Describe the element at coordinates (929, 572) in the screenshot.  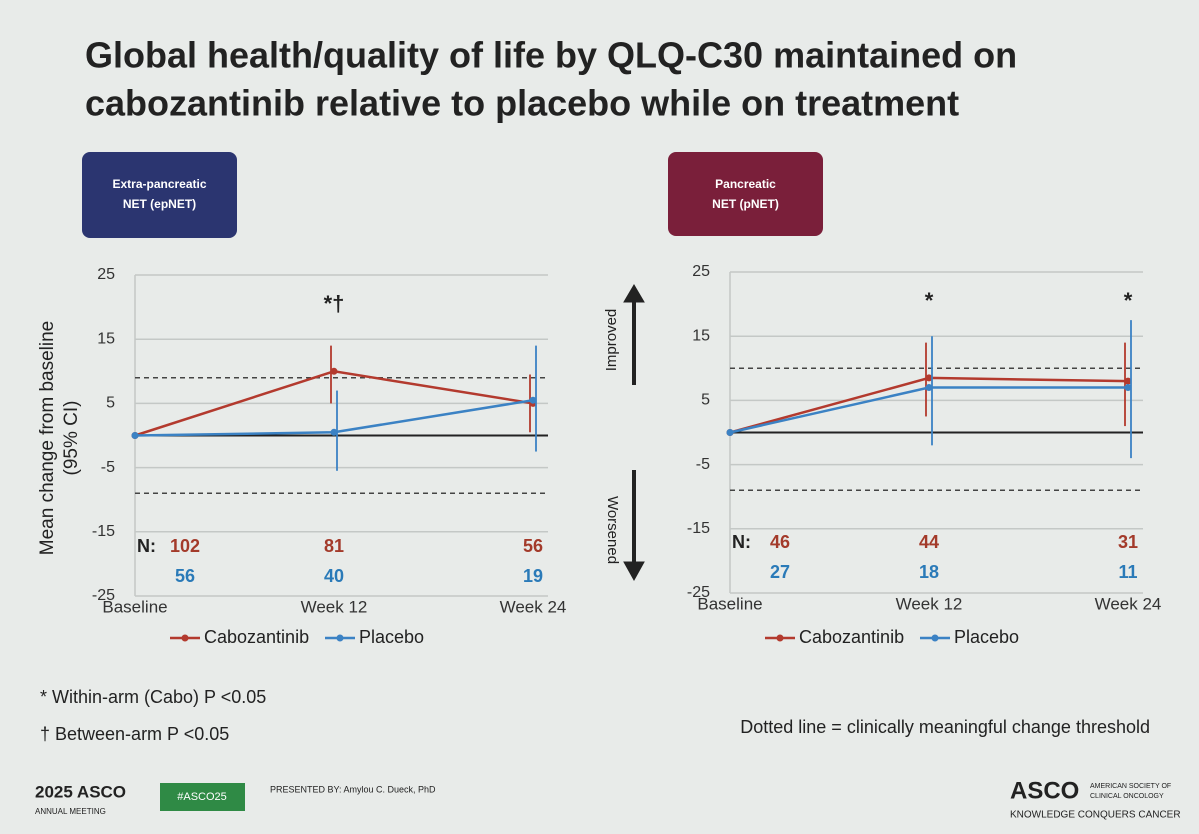
I see `n-value: 18` at that location.